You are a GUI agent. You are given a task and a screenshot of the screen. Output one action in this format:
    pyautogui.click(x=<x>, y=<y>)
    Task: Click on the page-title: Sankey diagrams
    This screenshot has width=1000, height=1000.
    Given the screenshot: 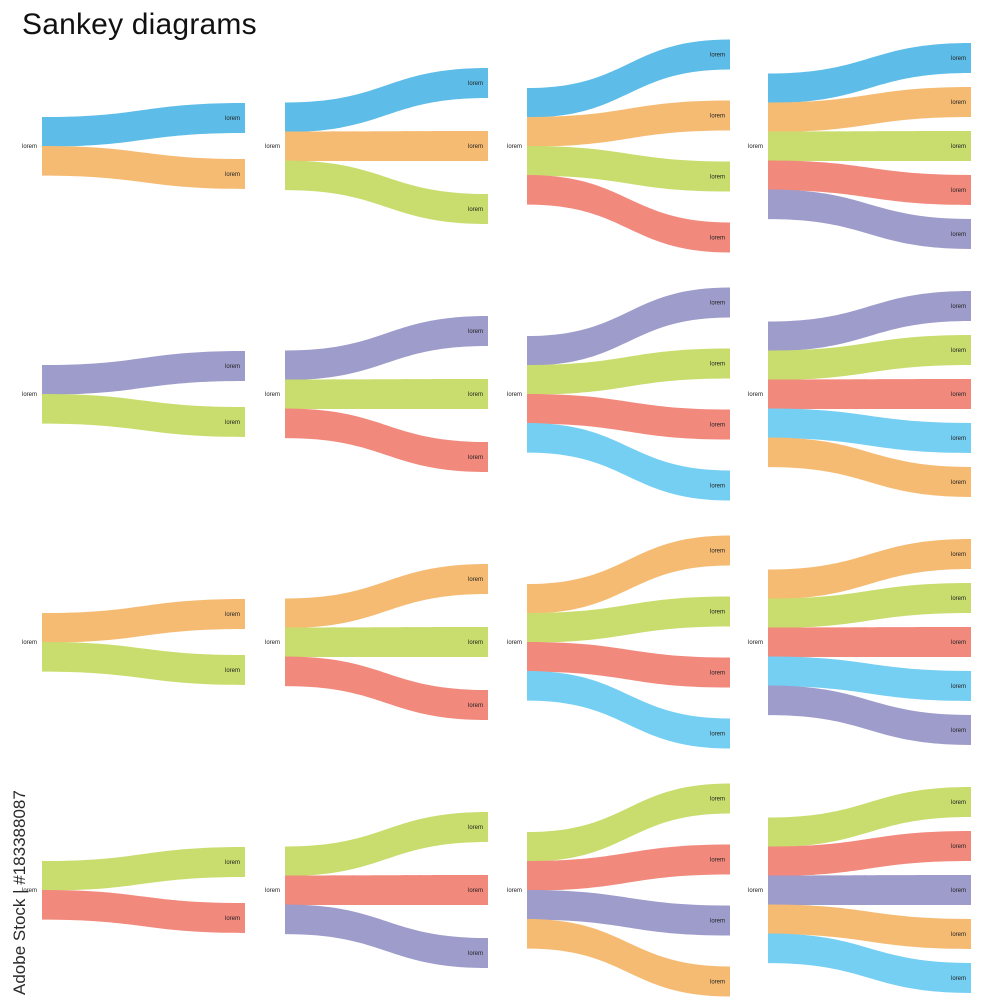 What is the action you would take?
    pyautogui.click(x=139, y=24)
    